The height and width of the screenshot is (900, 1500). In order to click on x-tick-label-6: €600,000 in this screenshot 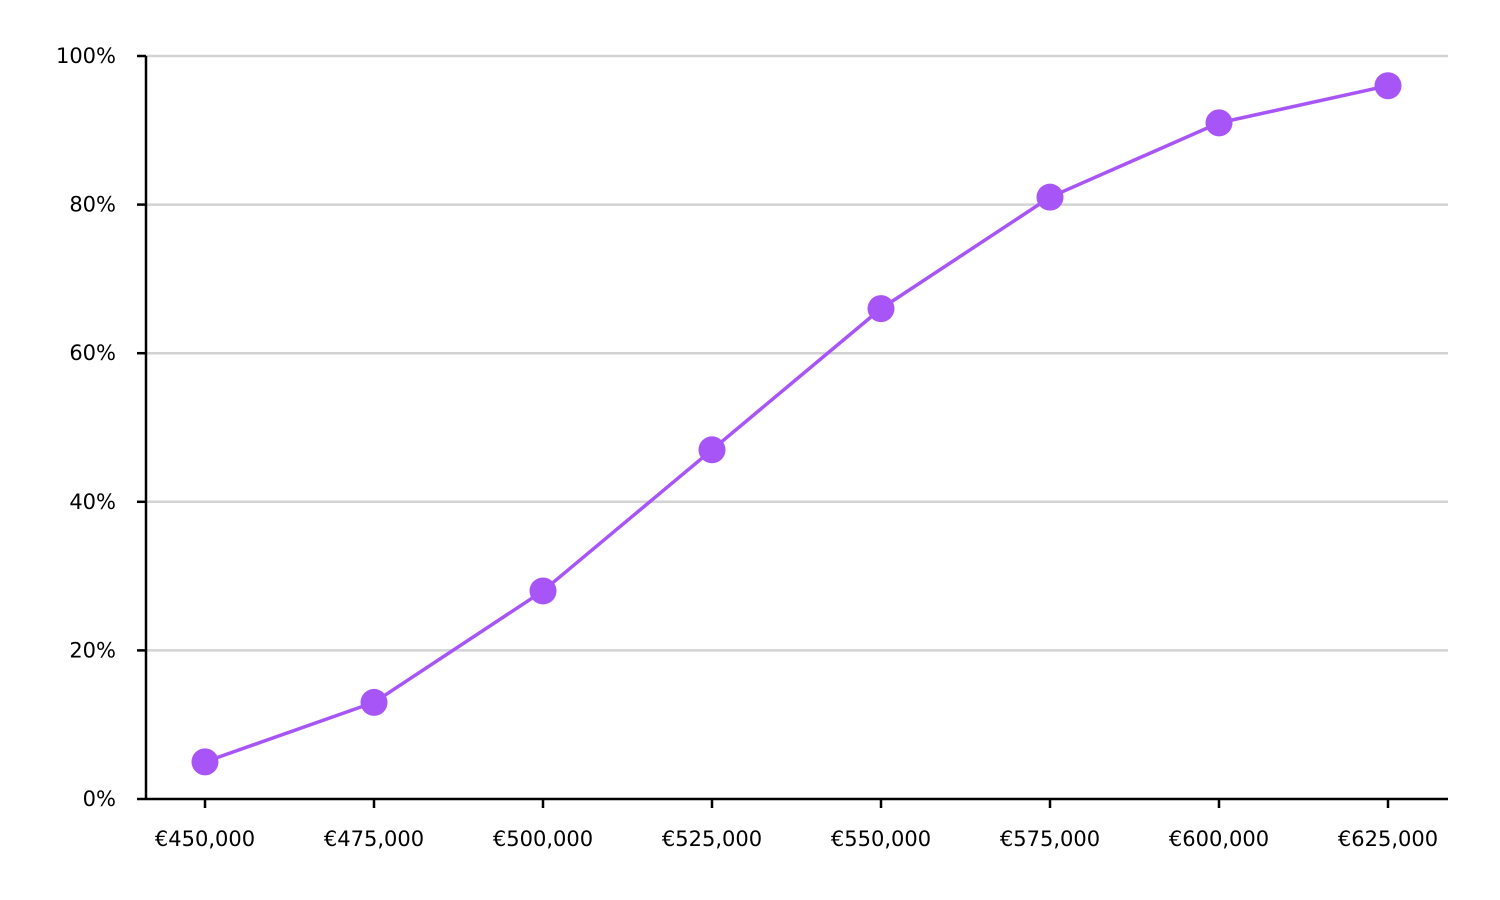, I will do `click(1219, 839)`.